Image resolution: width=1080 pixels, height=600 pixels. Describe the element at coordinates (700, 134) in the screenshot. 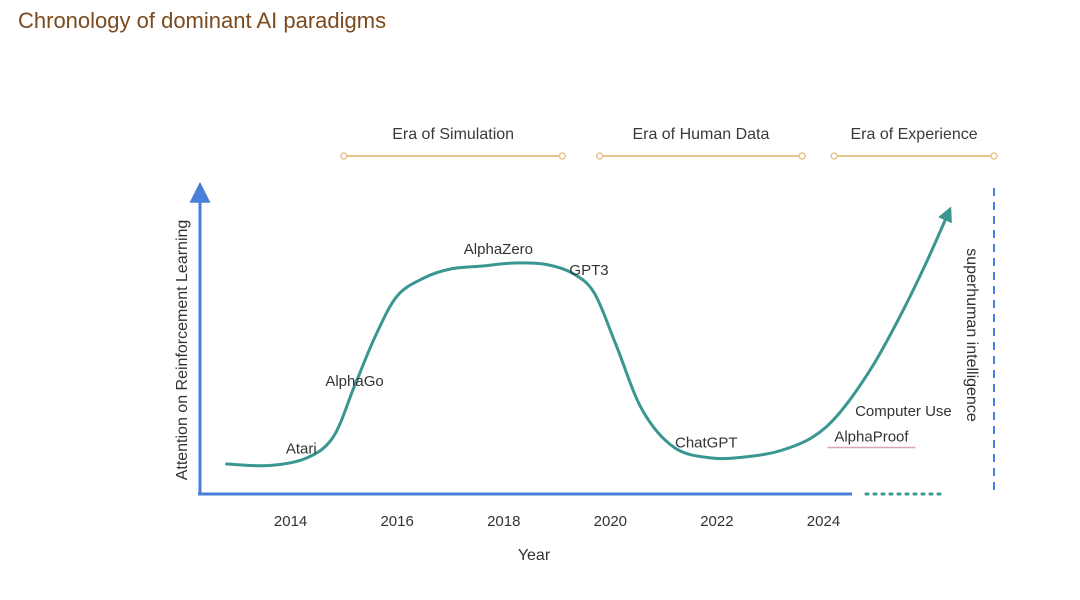

I see `era-of-human-data-label: Era of Human Data` at that location.